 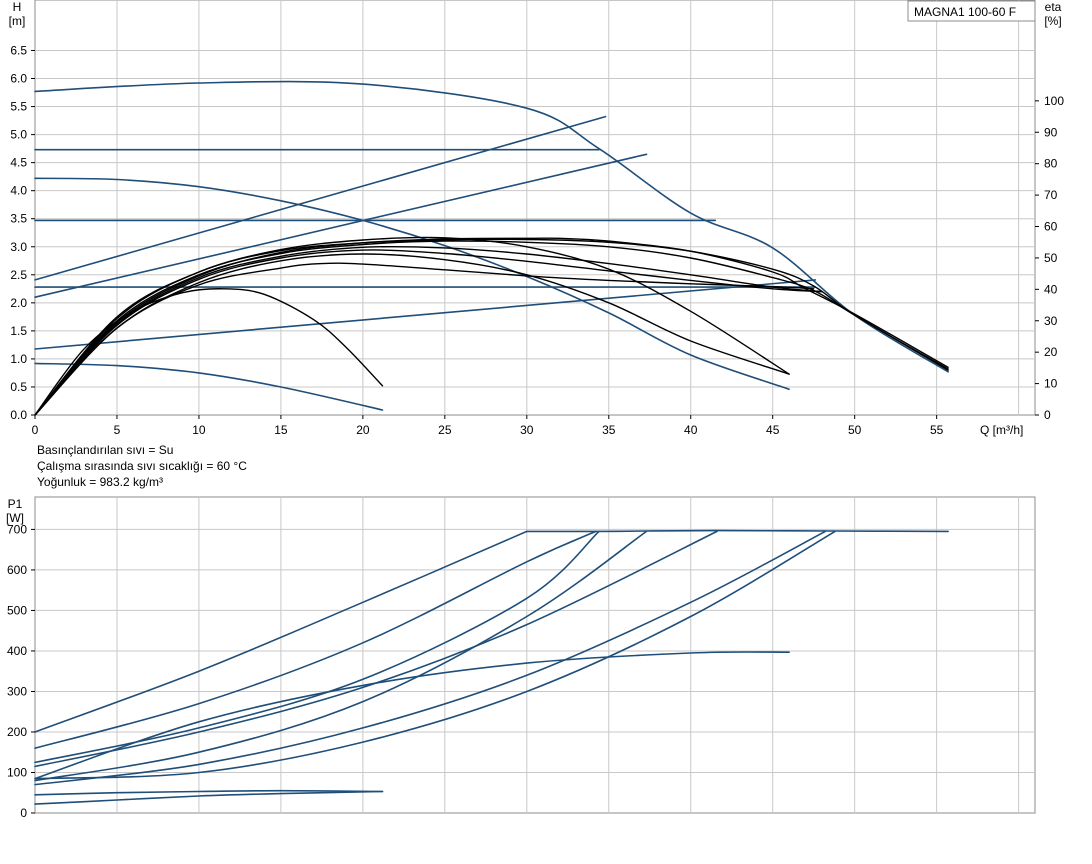 I want to click on y2-tick-label: 70, so click(x=1051, y=195).